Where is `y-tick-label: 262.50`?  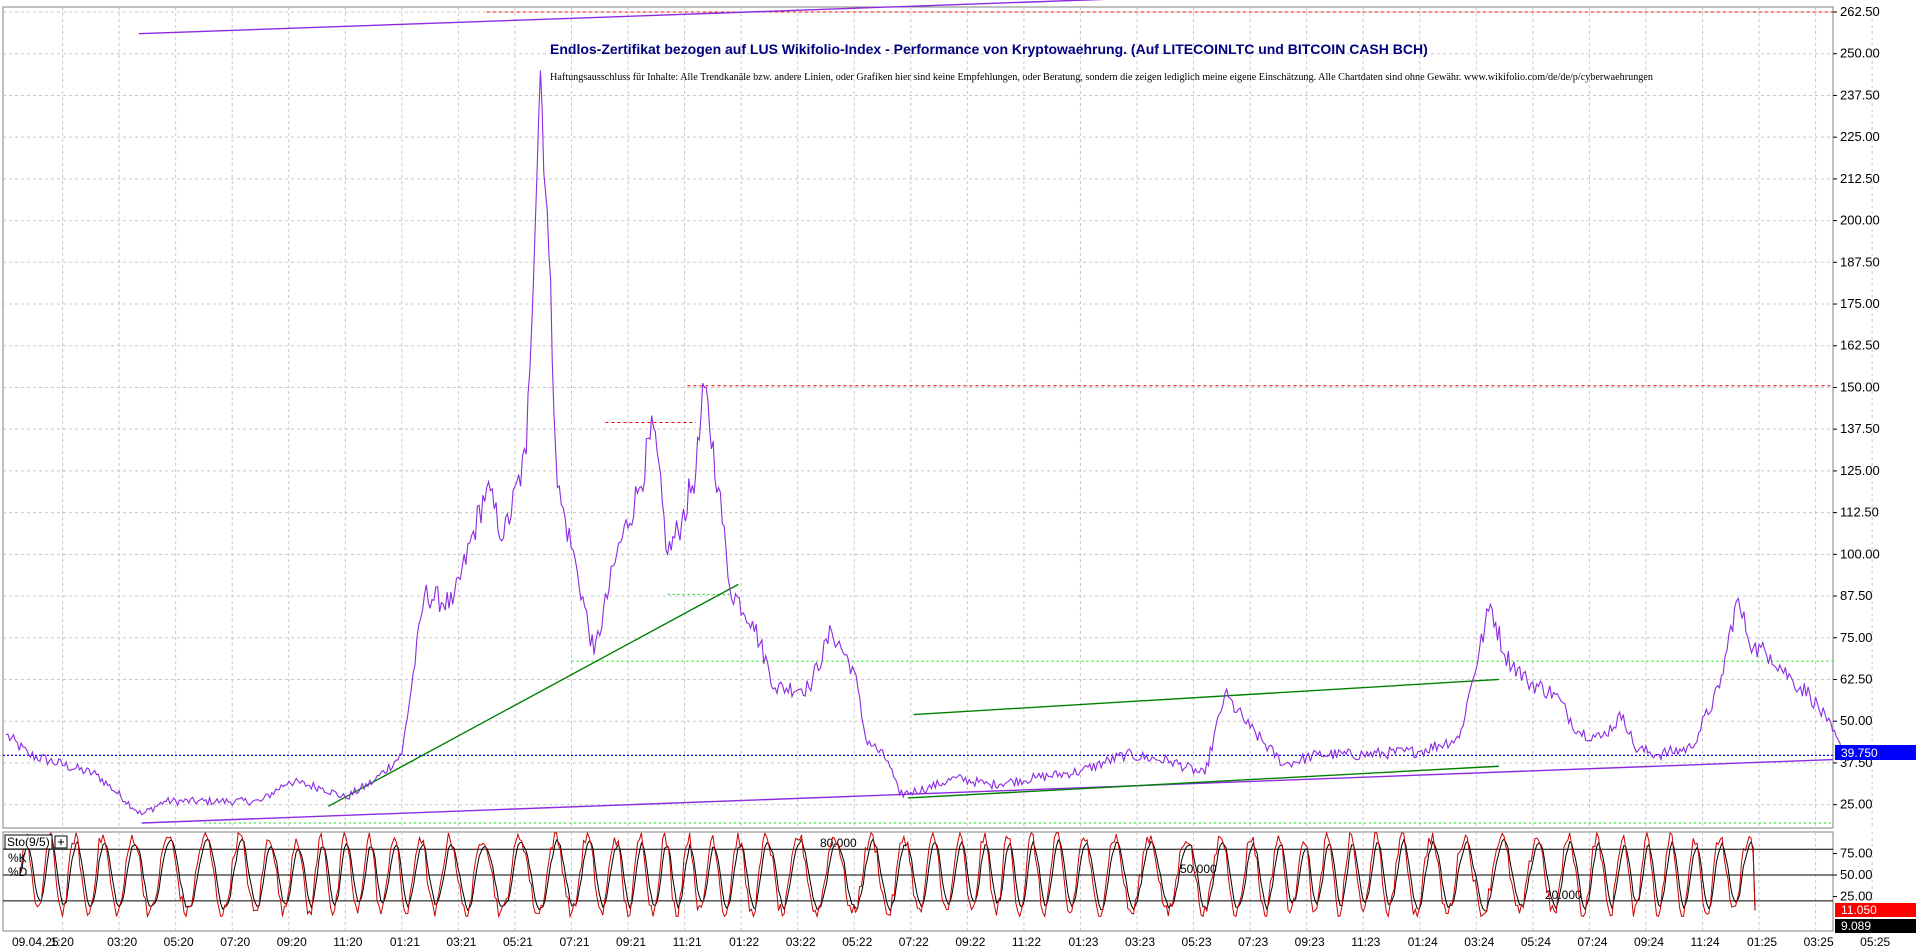
y-tick-label: 262.50 is located at coordinates (1860, 11).